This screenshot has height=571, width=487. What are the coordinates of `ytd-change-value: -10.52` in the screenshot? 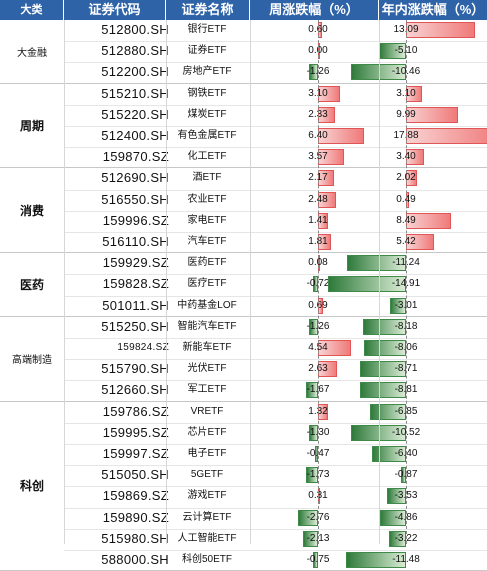 It's located at (406, 432).